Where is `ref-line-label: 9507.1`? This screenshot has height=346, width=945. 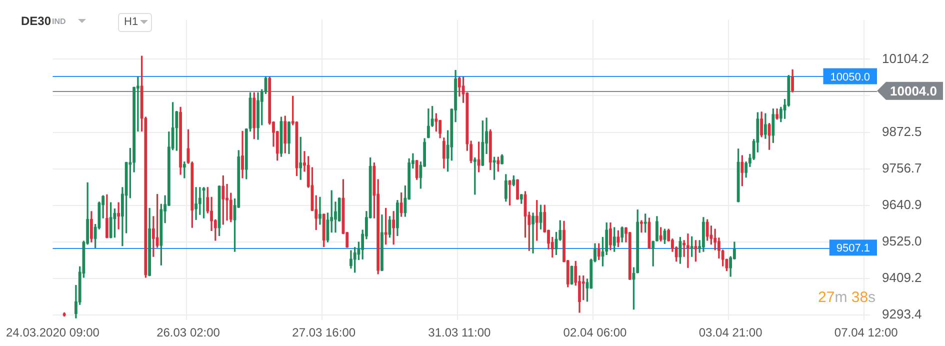
ref-line-label: 9507.1 is located at coordinates (853, 248).